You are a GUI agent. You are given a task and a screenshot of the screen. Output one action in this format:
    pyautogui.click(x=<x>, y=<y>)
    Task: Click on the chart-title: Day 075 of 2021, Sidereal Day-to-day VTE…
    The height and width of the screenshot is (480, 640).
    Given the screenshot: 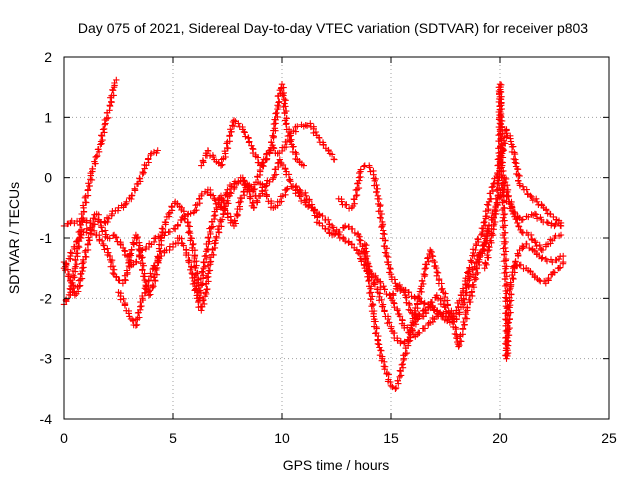 What is the action you would take?
    pyautogui.click(x=333, y=28)
    